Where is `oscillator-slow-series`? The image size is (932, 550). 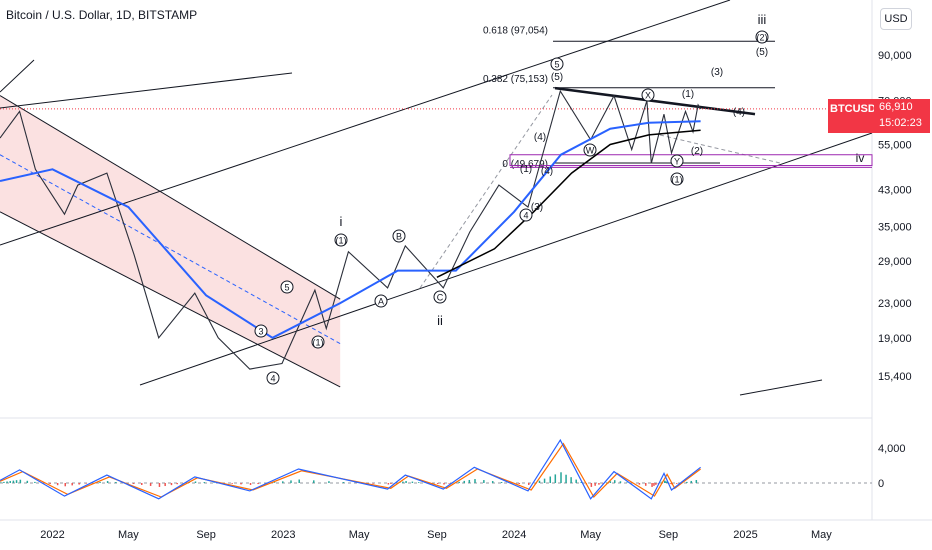 oscillator-slow-series is located at coordinates (350, 470).